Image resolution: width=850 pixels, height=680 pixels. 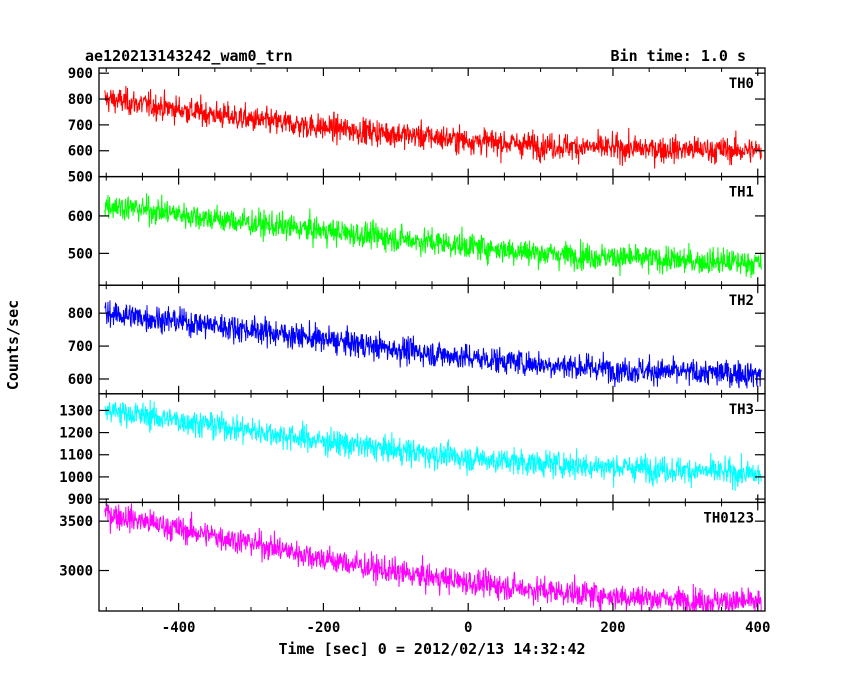 What do you see at coordinates (678, 56) in the screenshot?
I see `bin-time-label: Bin time: 1.0 s` at bounding box center [678, 56].